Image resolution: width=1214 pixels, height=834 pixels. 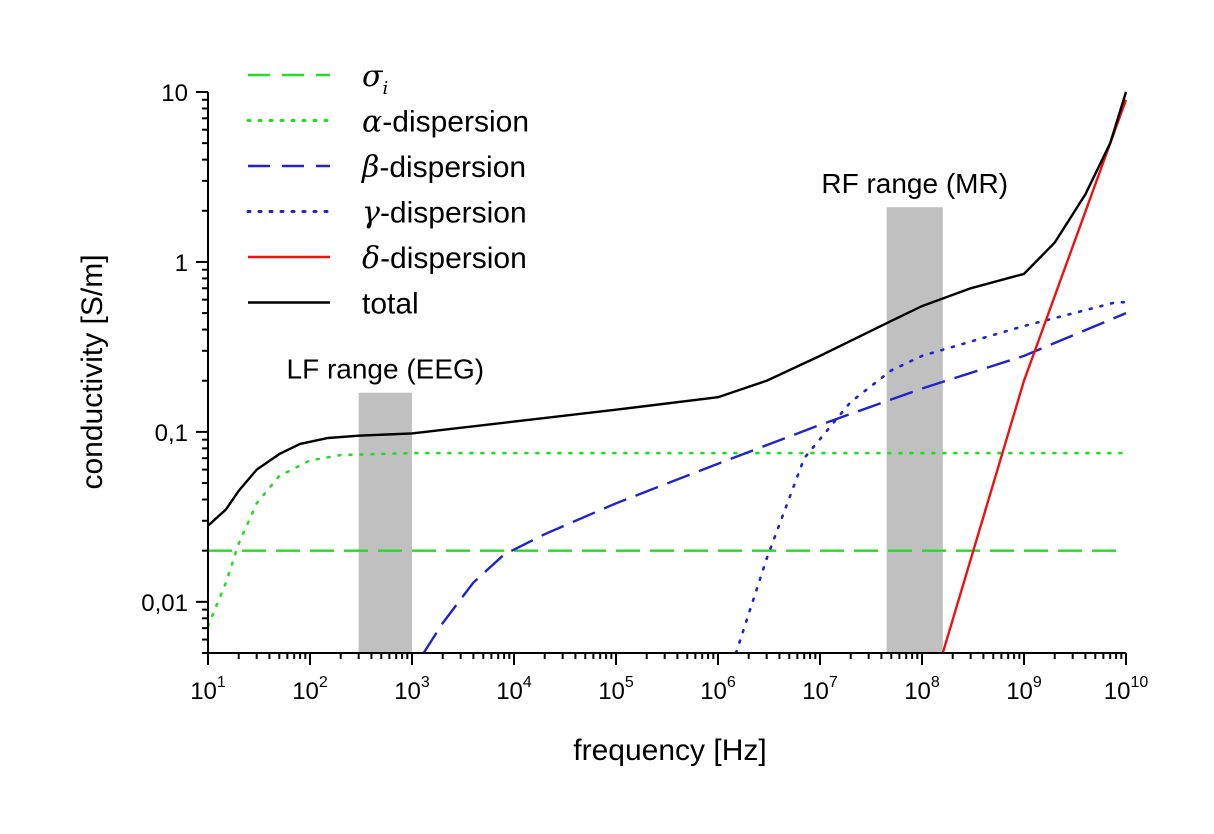 I want to click on legend-label-delta-dispersion: δ-dispersion, so click(x=444, y=258).